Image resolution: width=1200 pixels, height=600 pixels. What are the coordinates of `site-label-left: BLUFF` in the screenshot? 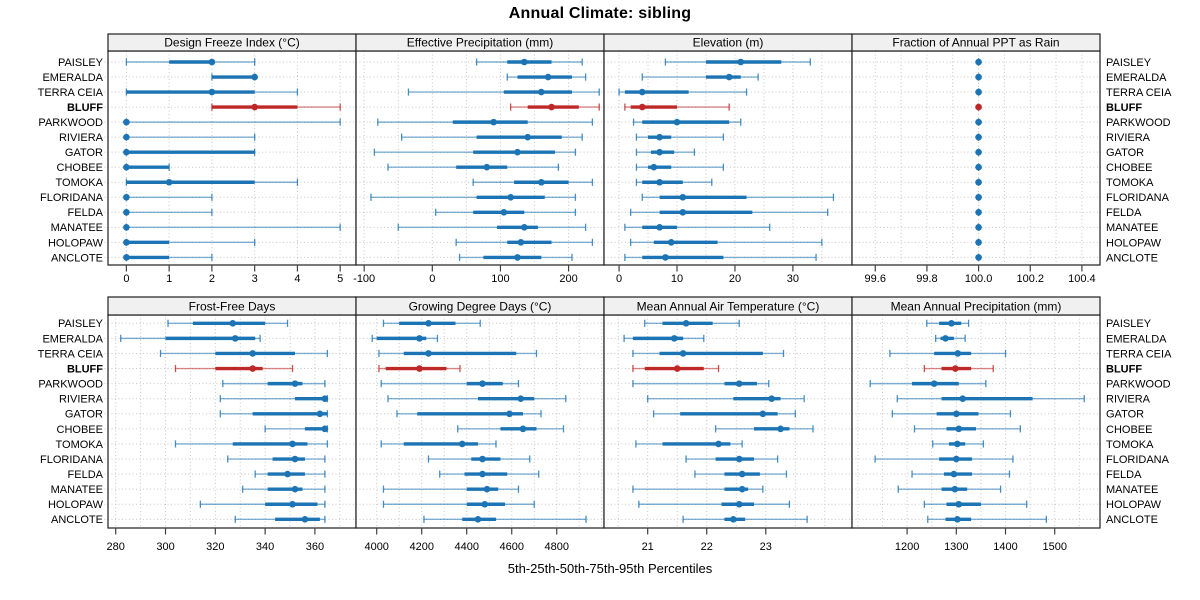 It's located at (85, 369).